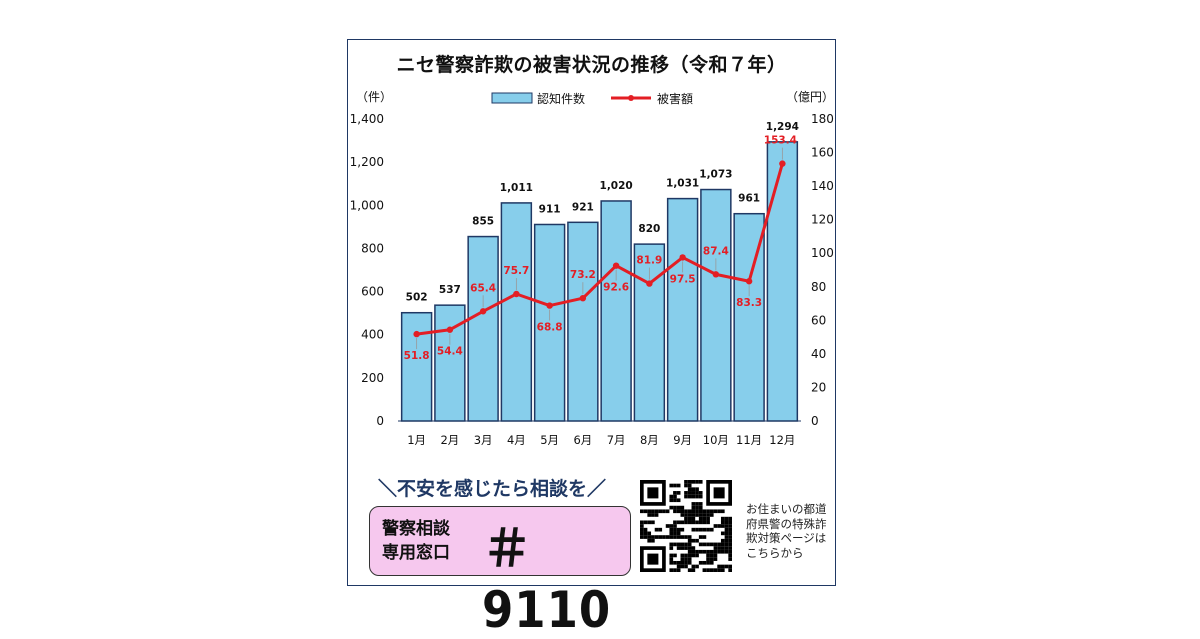 The image size is (1200, 639). I want to click on x-tick-label: 12月, so click(782, 440).